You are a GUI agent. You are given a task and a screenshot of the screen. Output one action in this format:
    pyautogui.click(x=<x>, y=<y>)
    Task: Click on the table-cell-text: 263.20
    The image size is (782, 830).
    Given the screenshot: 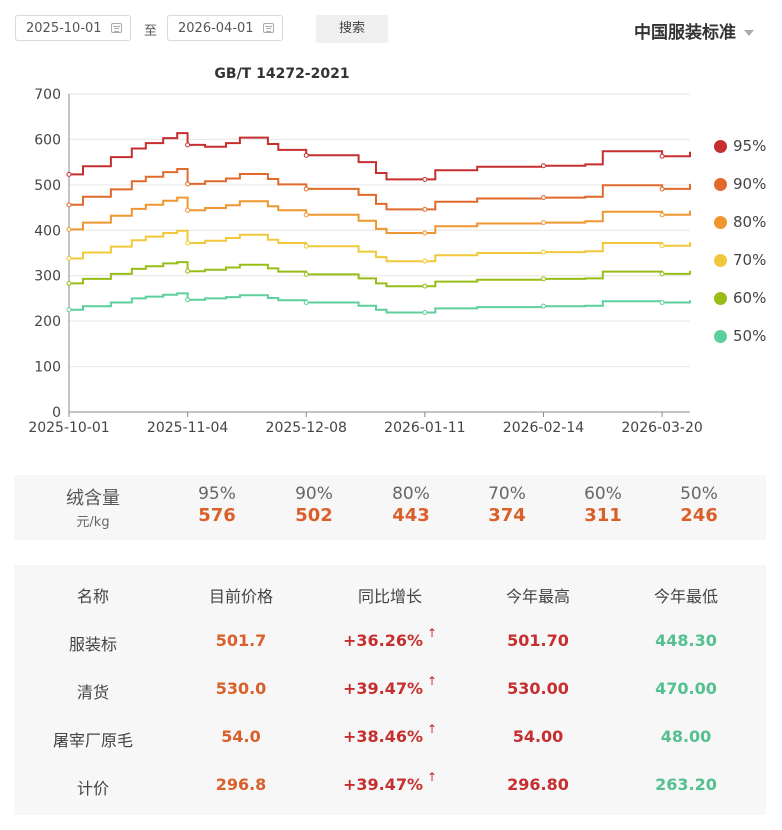 What is the action you would take?
    pyautogui.click(x=686, y=784)
    